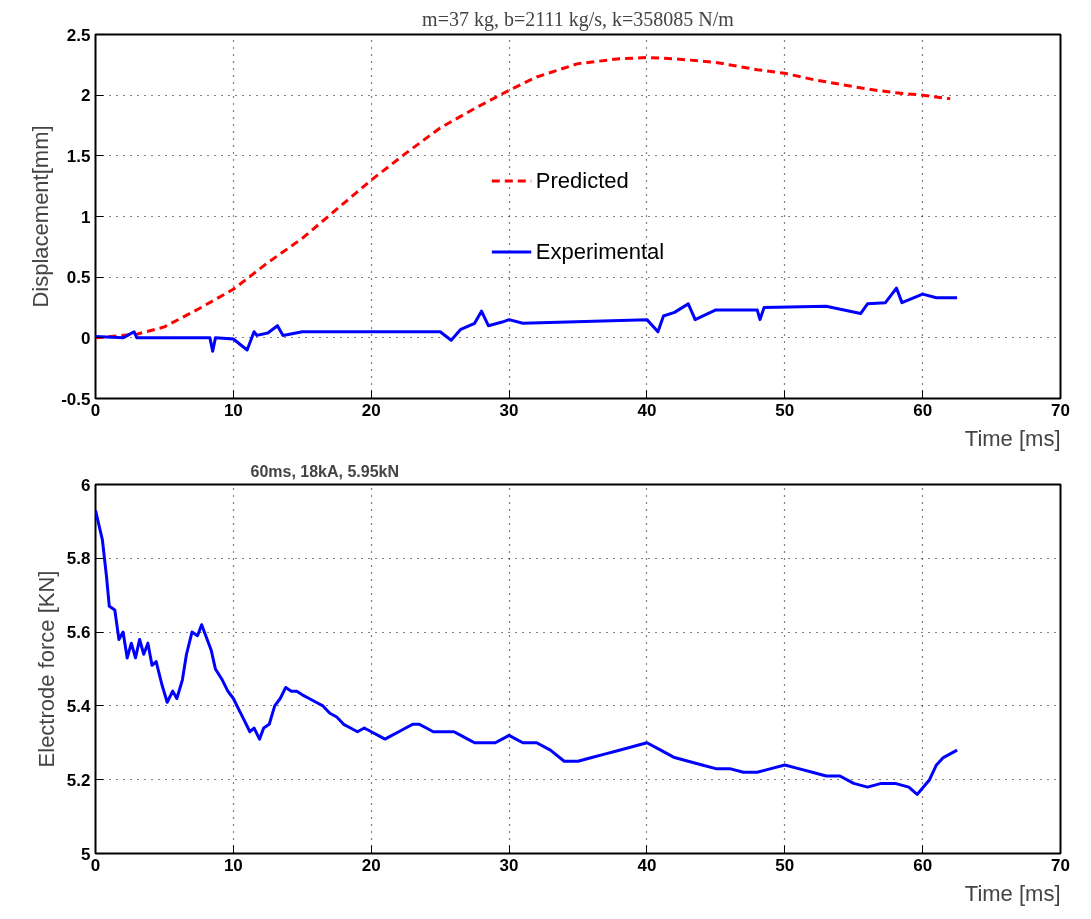 This screenshot has width=1091, height=919. I want to click on y-tick-label: 0.5, so click(78, 278).